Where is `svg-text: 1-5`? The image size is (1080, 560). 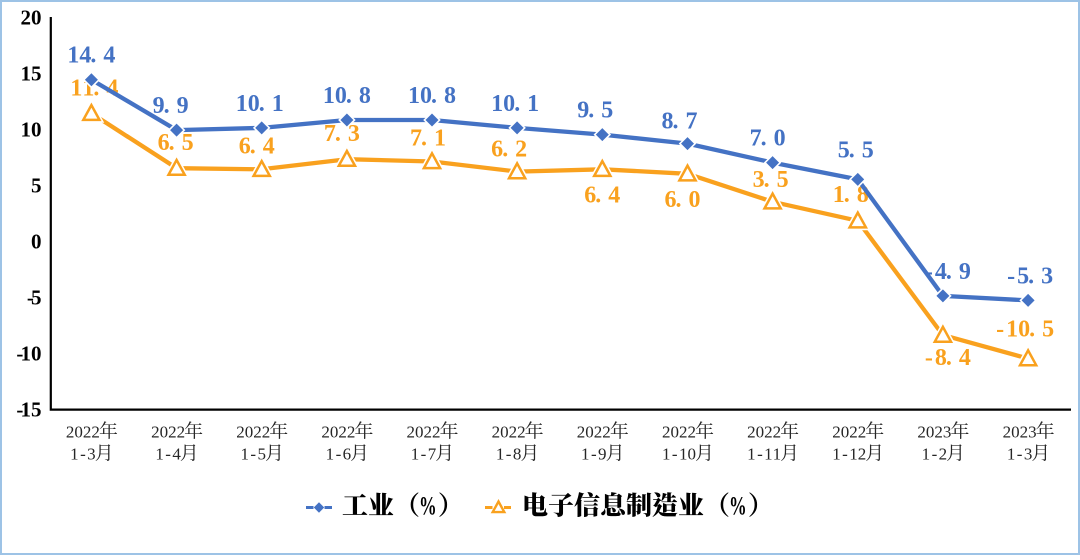 svg-text: 1-5 is located at coordinates (253, 454).